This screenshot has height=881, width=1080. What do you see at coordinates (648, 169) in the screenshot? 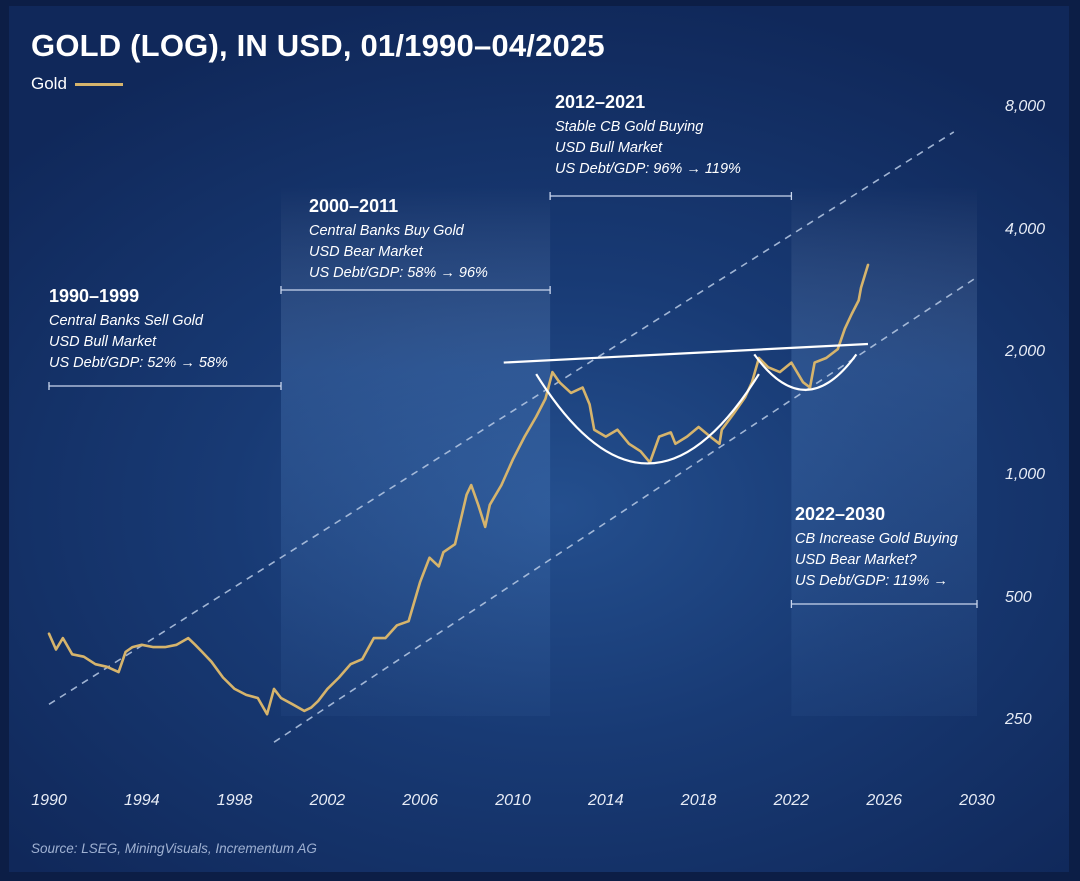
I see `period-line: US Debt/GDP: 96% → 119%` at bounding box center [648, 169].